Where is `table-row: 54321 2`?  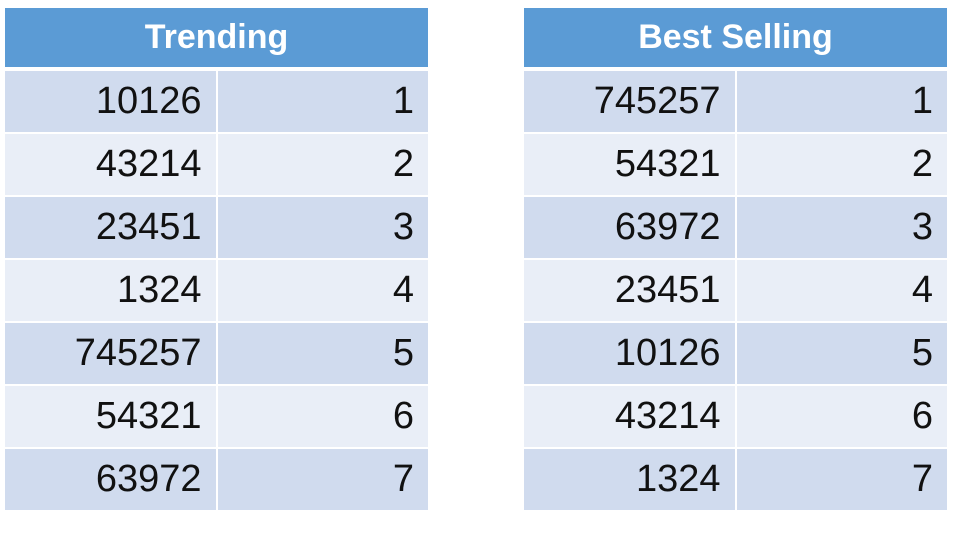 table-row: 54321 2 is located at coordinates (735, 164).